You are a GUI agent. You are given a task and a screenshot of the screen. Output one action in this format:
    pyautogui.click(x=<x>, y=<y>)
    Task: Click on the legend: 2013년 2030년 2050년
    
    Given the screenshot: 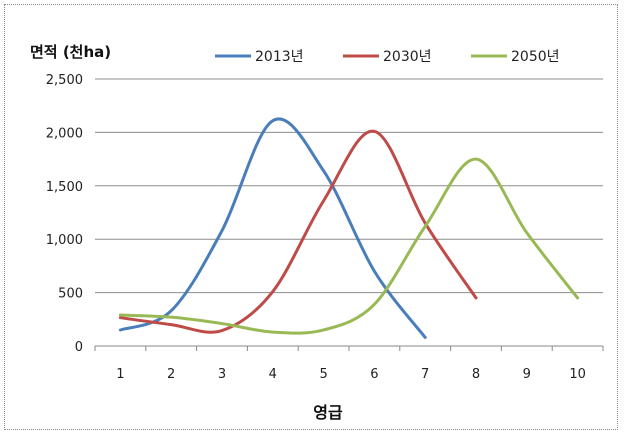 What is the action you would take?
    pyautogui.click(x=387, y=57)
    